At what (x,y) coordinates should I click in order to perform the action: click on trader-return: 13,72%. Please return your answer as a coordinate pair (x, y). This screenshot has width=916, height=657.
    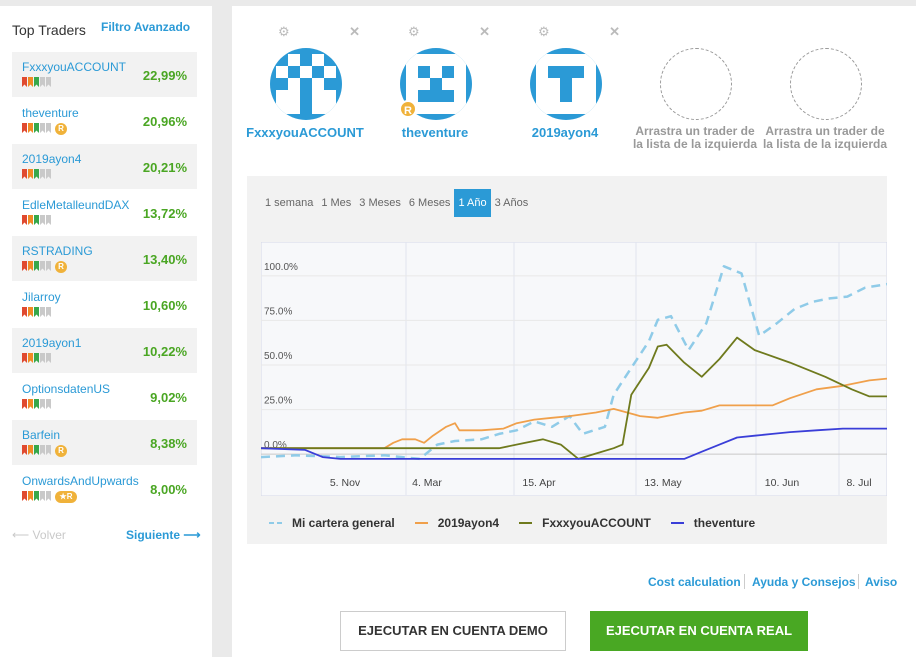
    Looking at the image, I should click on (164, 213).